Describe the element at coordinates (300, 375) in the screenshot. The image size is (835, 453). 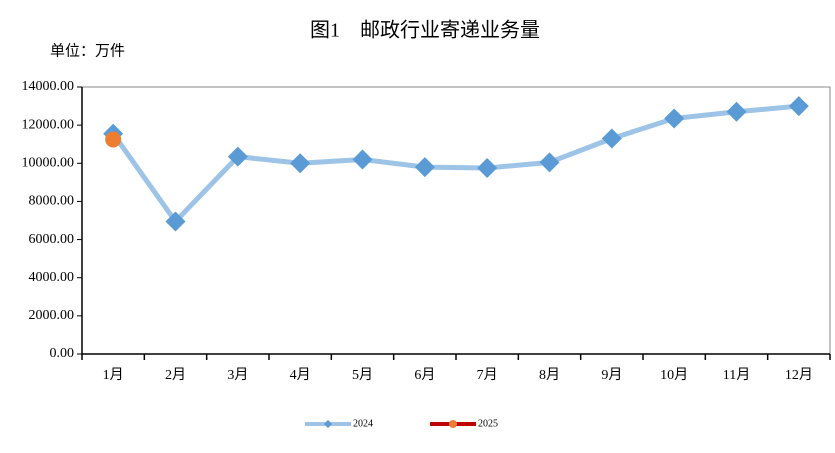
I see `x-tick-label: 4月` at that location.